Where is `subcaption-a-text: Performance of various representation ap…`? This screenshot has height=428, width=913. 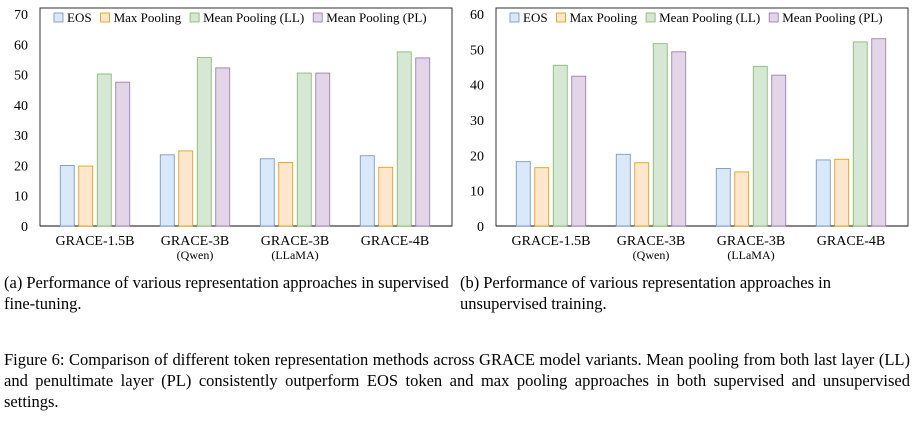 subcaption-a-text: Performance of various representation ap… is located at coordinates (226, 293).